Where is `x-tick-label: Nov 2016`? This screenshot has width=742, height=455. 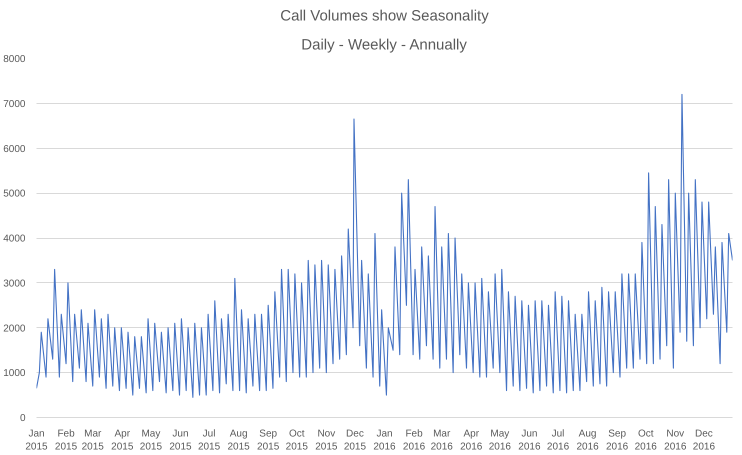
x-tick-label: Nov 2016 is located at coordinates (675, 440).